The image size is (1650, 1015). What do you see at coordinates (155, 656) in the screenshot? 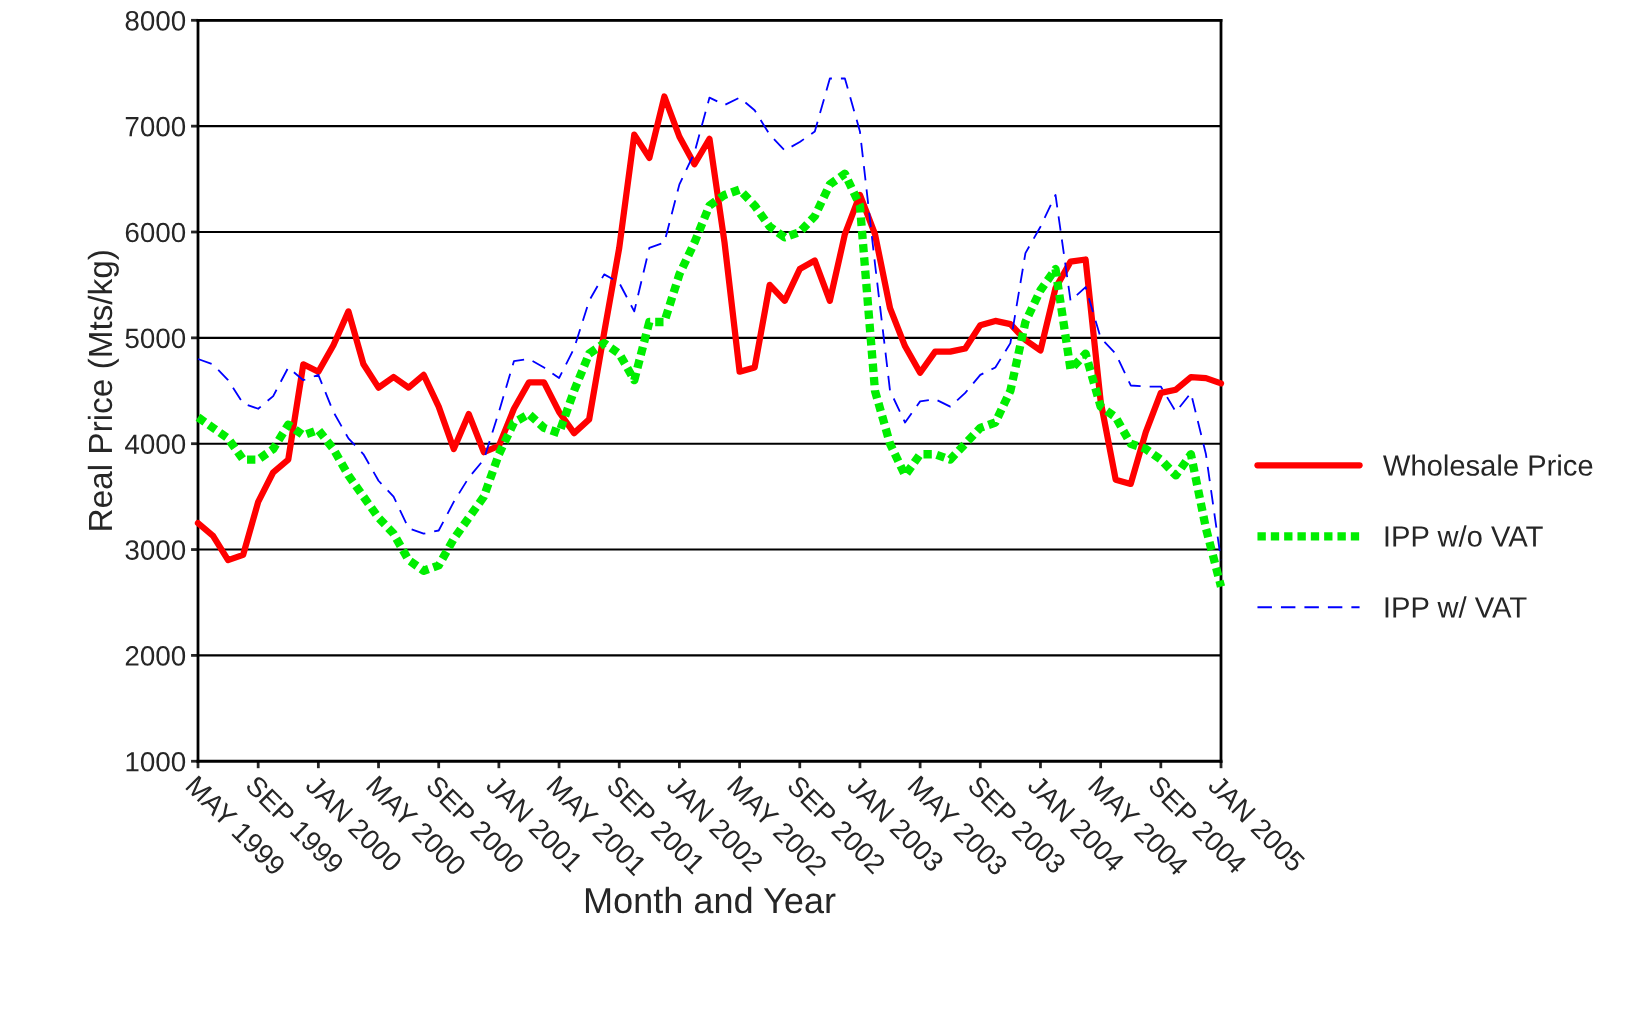
I see `y-tick-label: 2000` at bounding box center [155, 656].